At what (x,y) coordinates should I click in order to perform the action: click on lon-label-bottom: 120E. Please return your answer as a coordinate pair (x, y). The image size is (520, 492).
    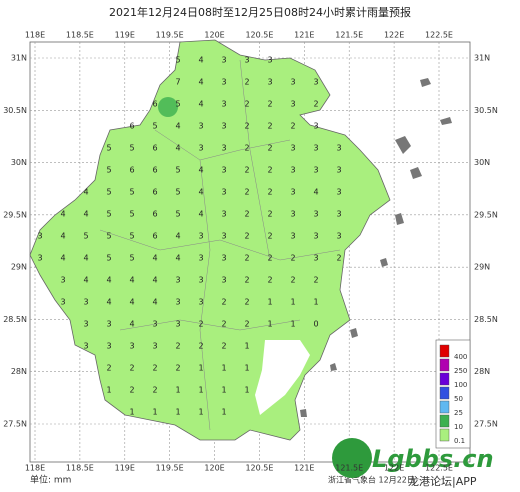
    Looking at the image, I should click on (214, 468).